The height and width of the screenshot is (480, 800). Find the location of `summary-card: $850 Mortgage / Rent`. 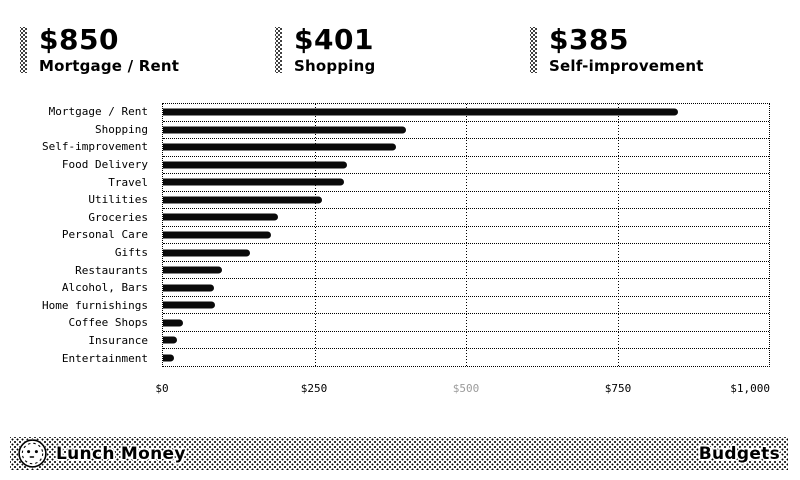

summary-card: $850 Mortgage / Rent is located at coordinates (147, 50).